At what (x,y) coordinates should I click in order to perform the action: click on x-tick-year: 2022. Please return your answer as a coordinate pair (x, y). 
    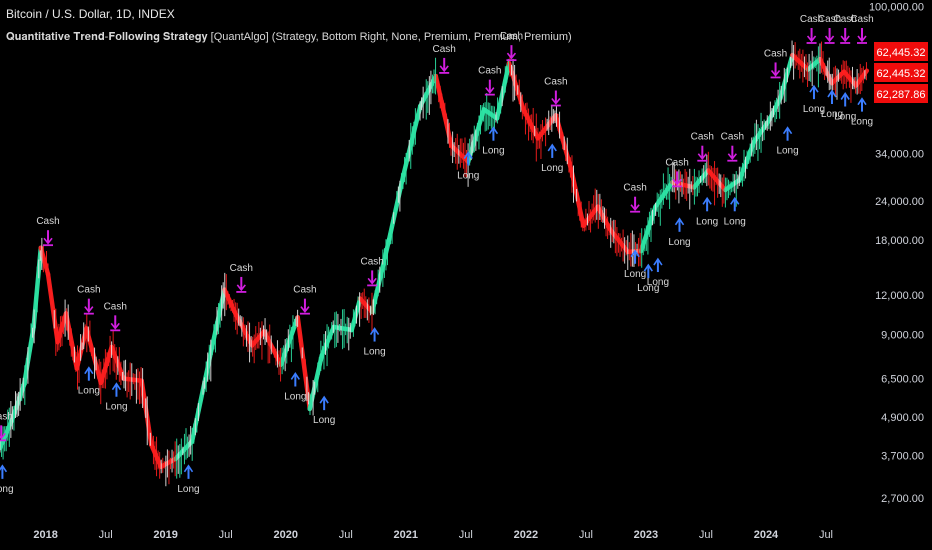
    Looking at the image, I should click on (526, 535).